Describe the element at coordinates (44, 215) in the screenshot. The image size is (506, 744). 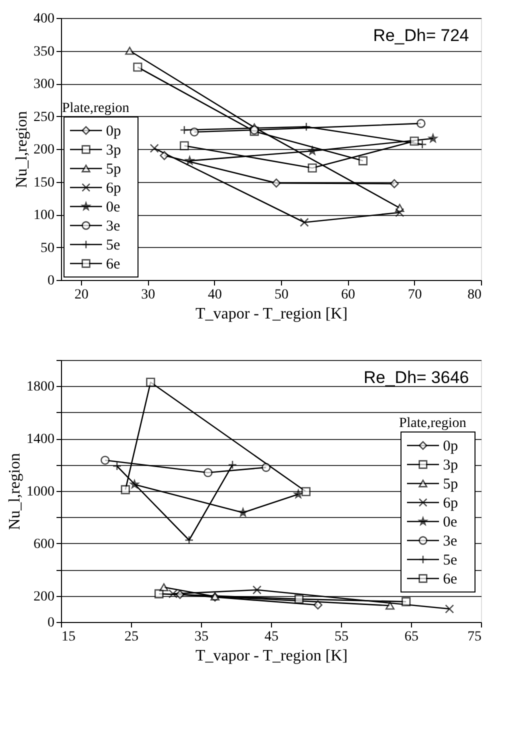
I see `y-tick-label: 100` at that location.